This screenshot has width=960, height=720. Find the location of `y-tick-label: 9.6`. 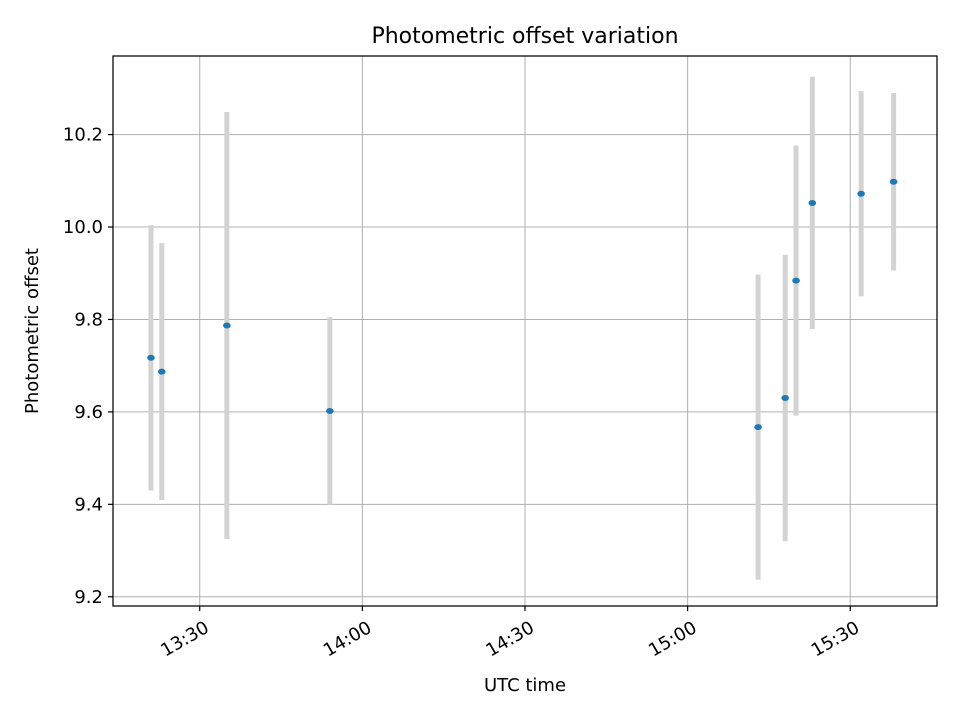

y-tick-label: 9.6 is located at coordinates (88, 412).